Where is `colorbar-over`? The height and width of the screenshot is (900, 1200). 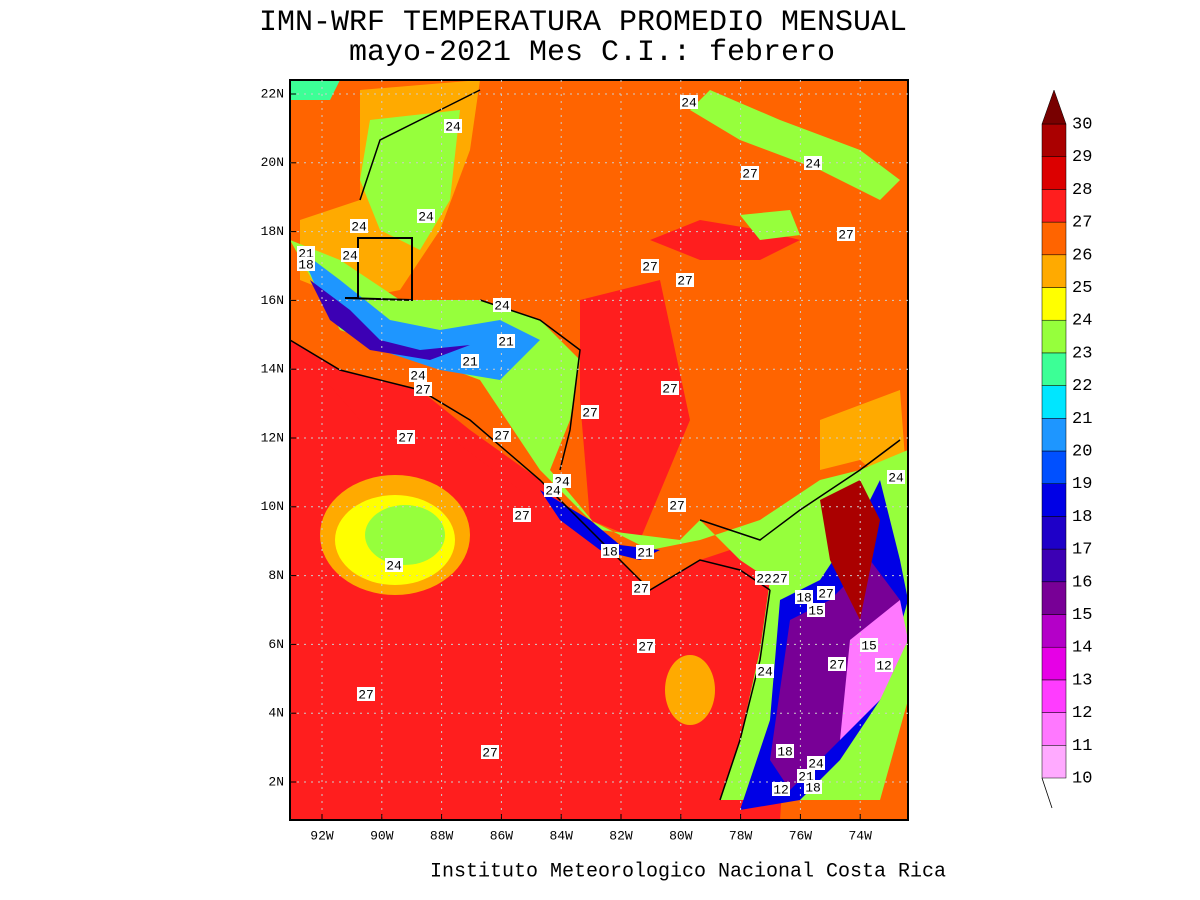 colorbar-over is located at coordinates (1054, 107).